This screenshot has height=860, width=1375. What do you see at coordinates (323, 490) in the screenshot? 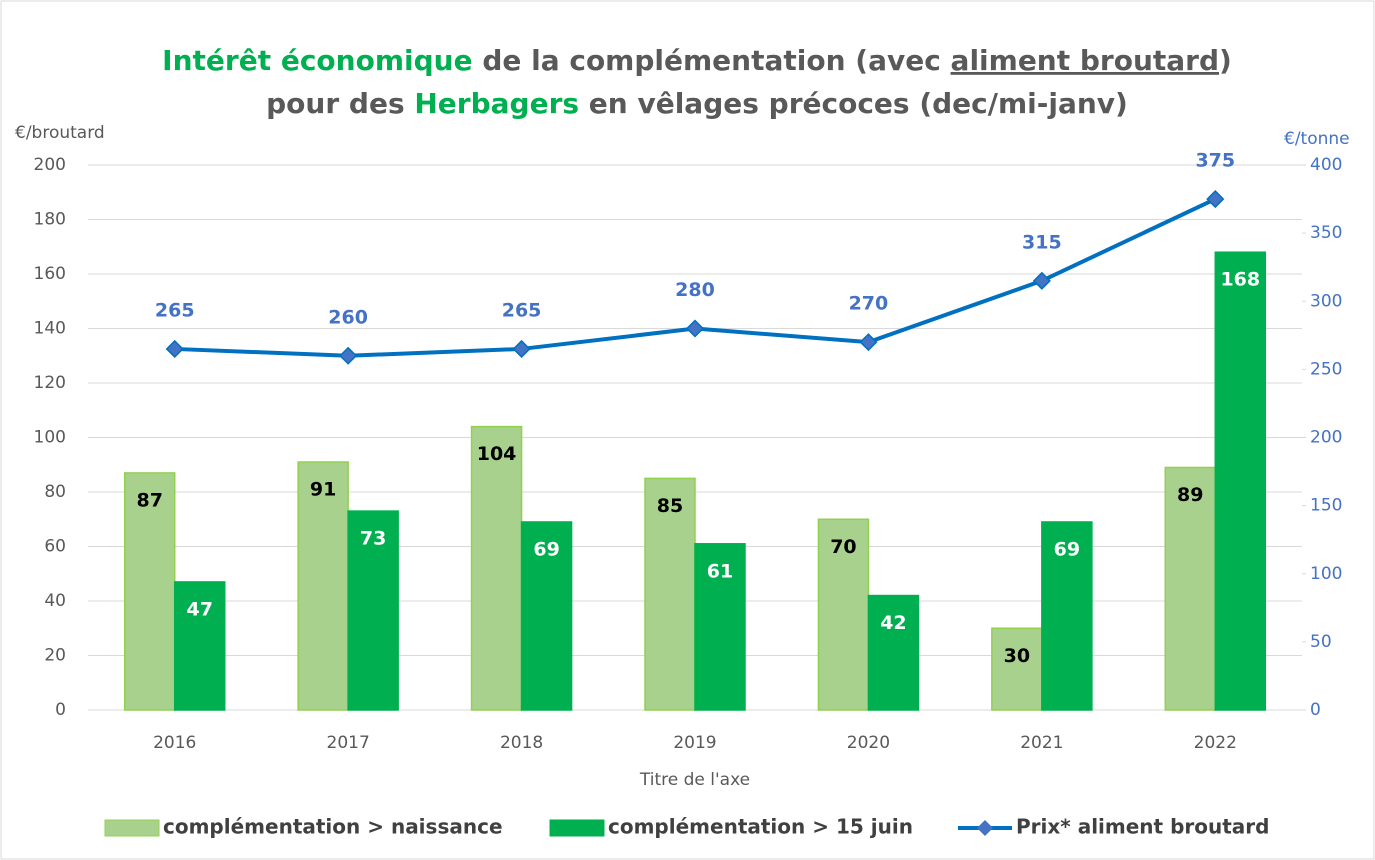
I see `data-label: 91` at bounding box center [323, 490].